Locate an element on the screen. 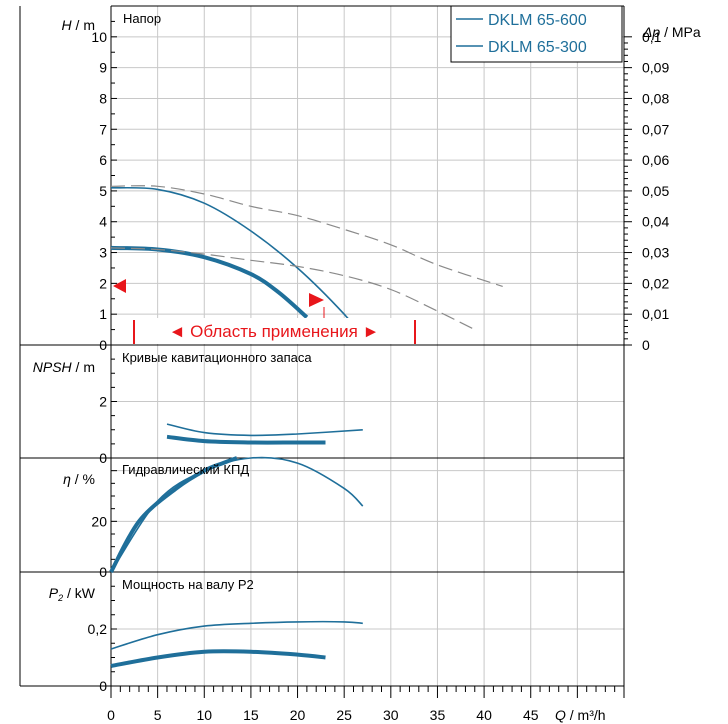 The image size is (728, 724). legend-label-600: DKLM 65-600 is located at coordinates (537, 20).